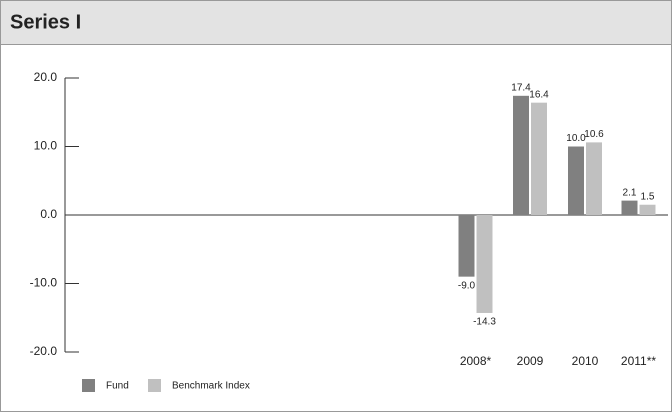  Describe the element at coordinates (539, 94) in the screenshot. I see `data-label: 16.4` at that location.